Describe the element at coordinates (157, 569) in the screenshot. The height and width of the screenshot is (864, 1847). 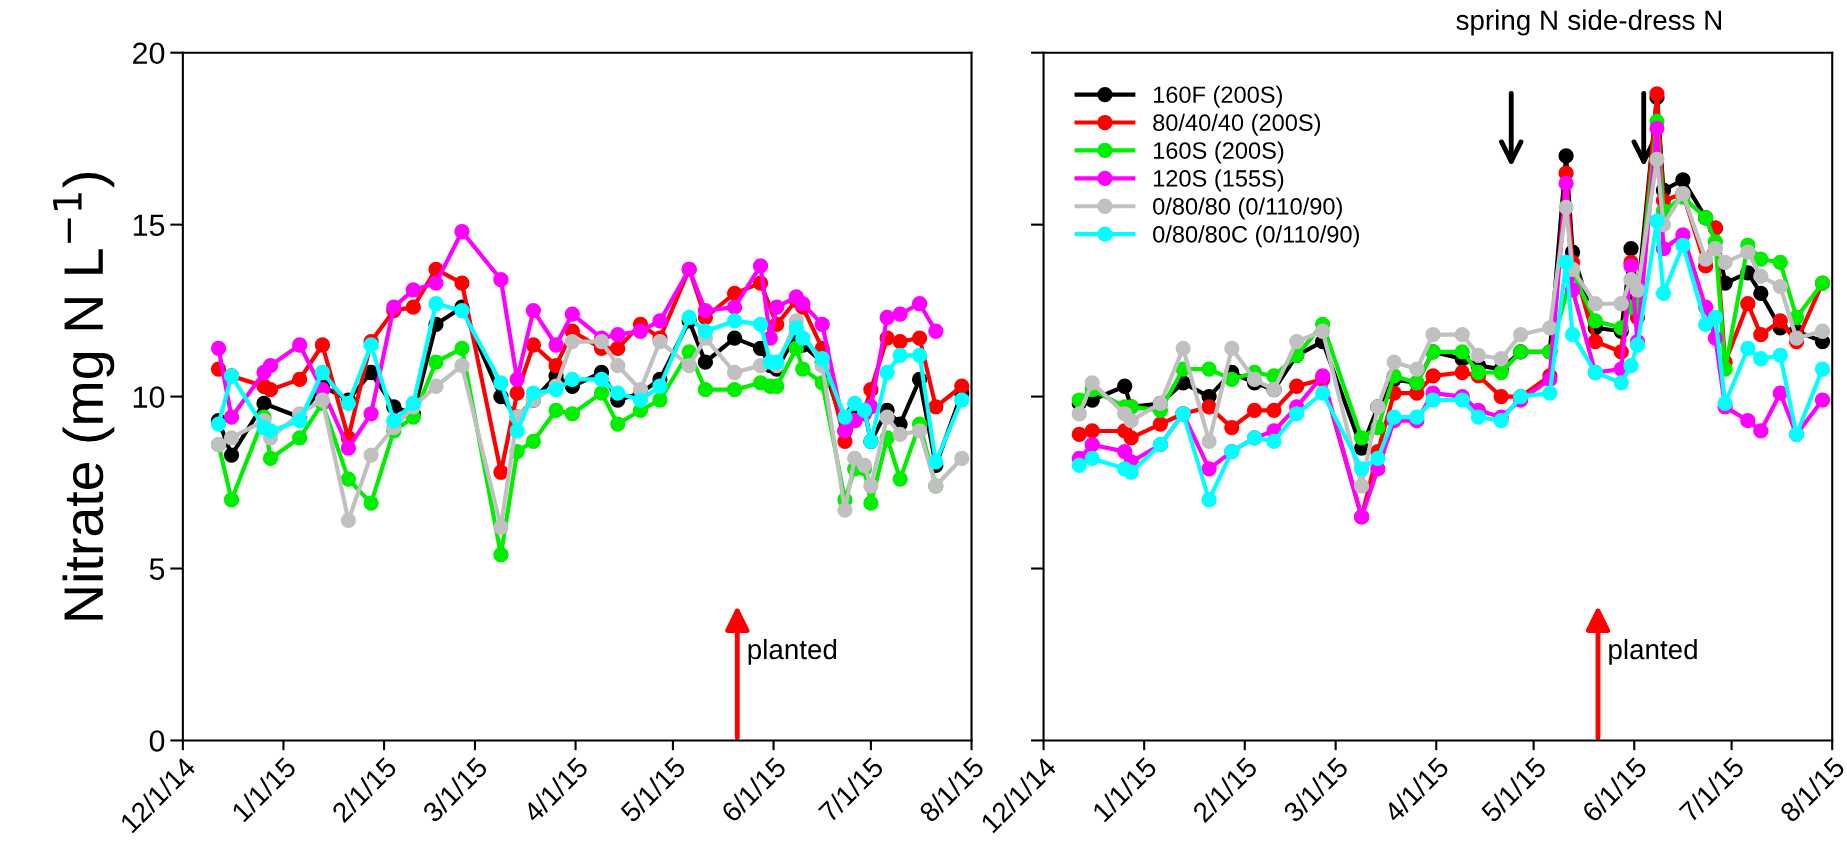
I see `y-tick-label: 5` at that location.